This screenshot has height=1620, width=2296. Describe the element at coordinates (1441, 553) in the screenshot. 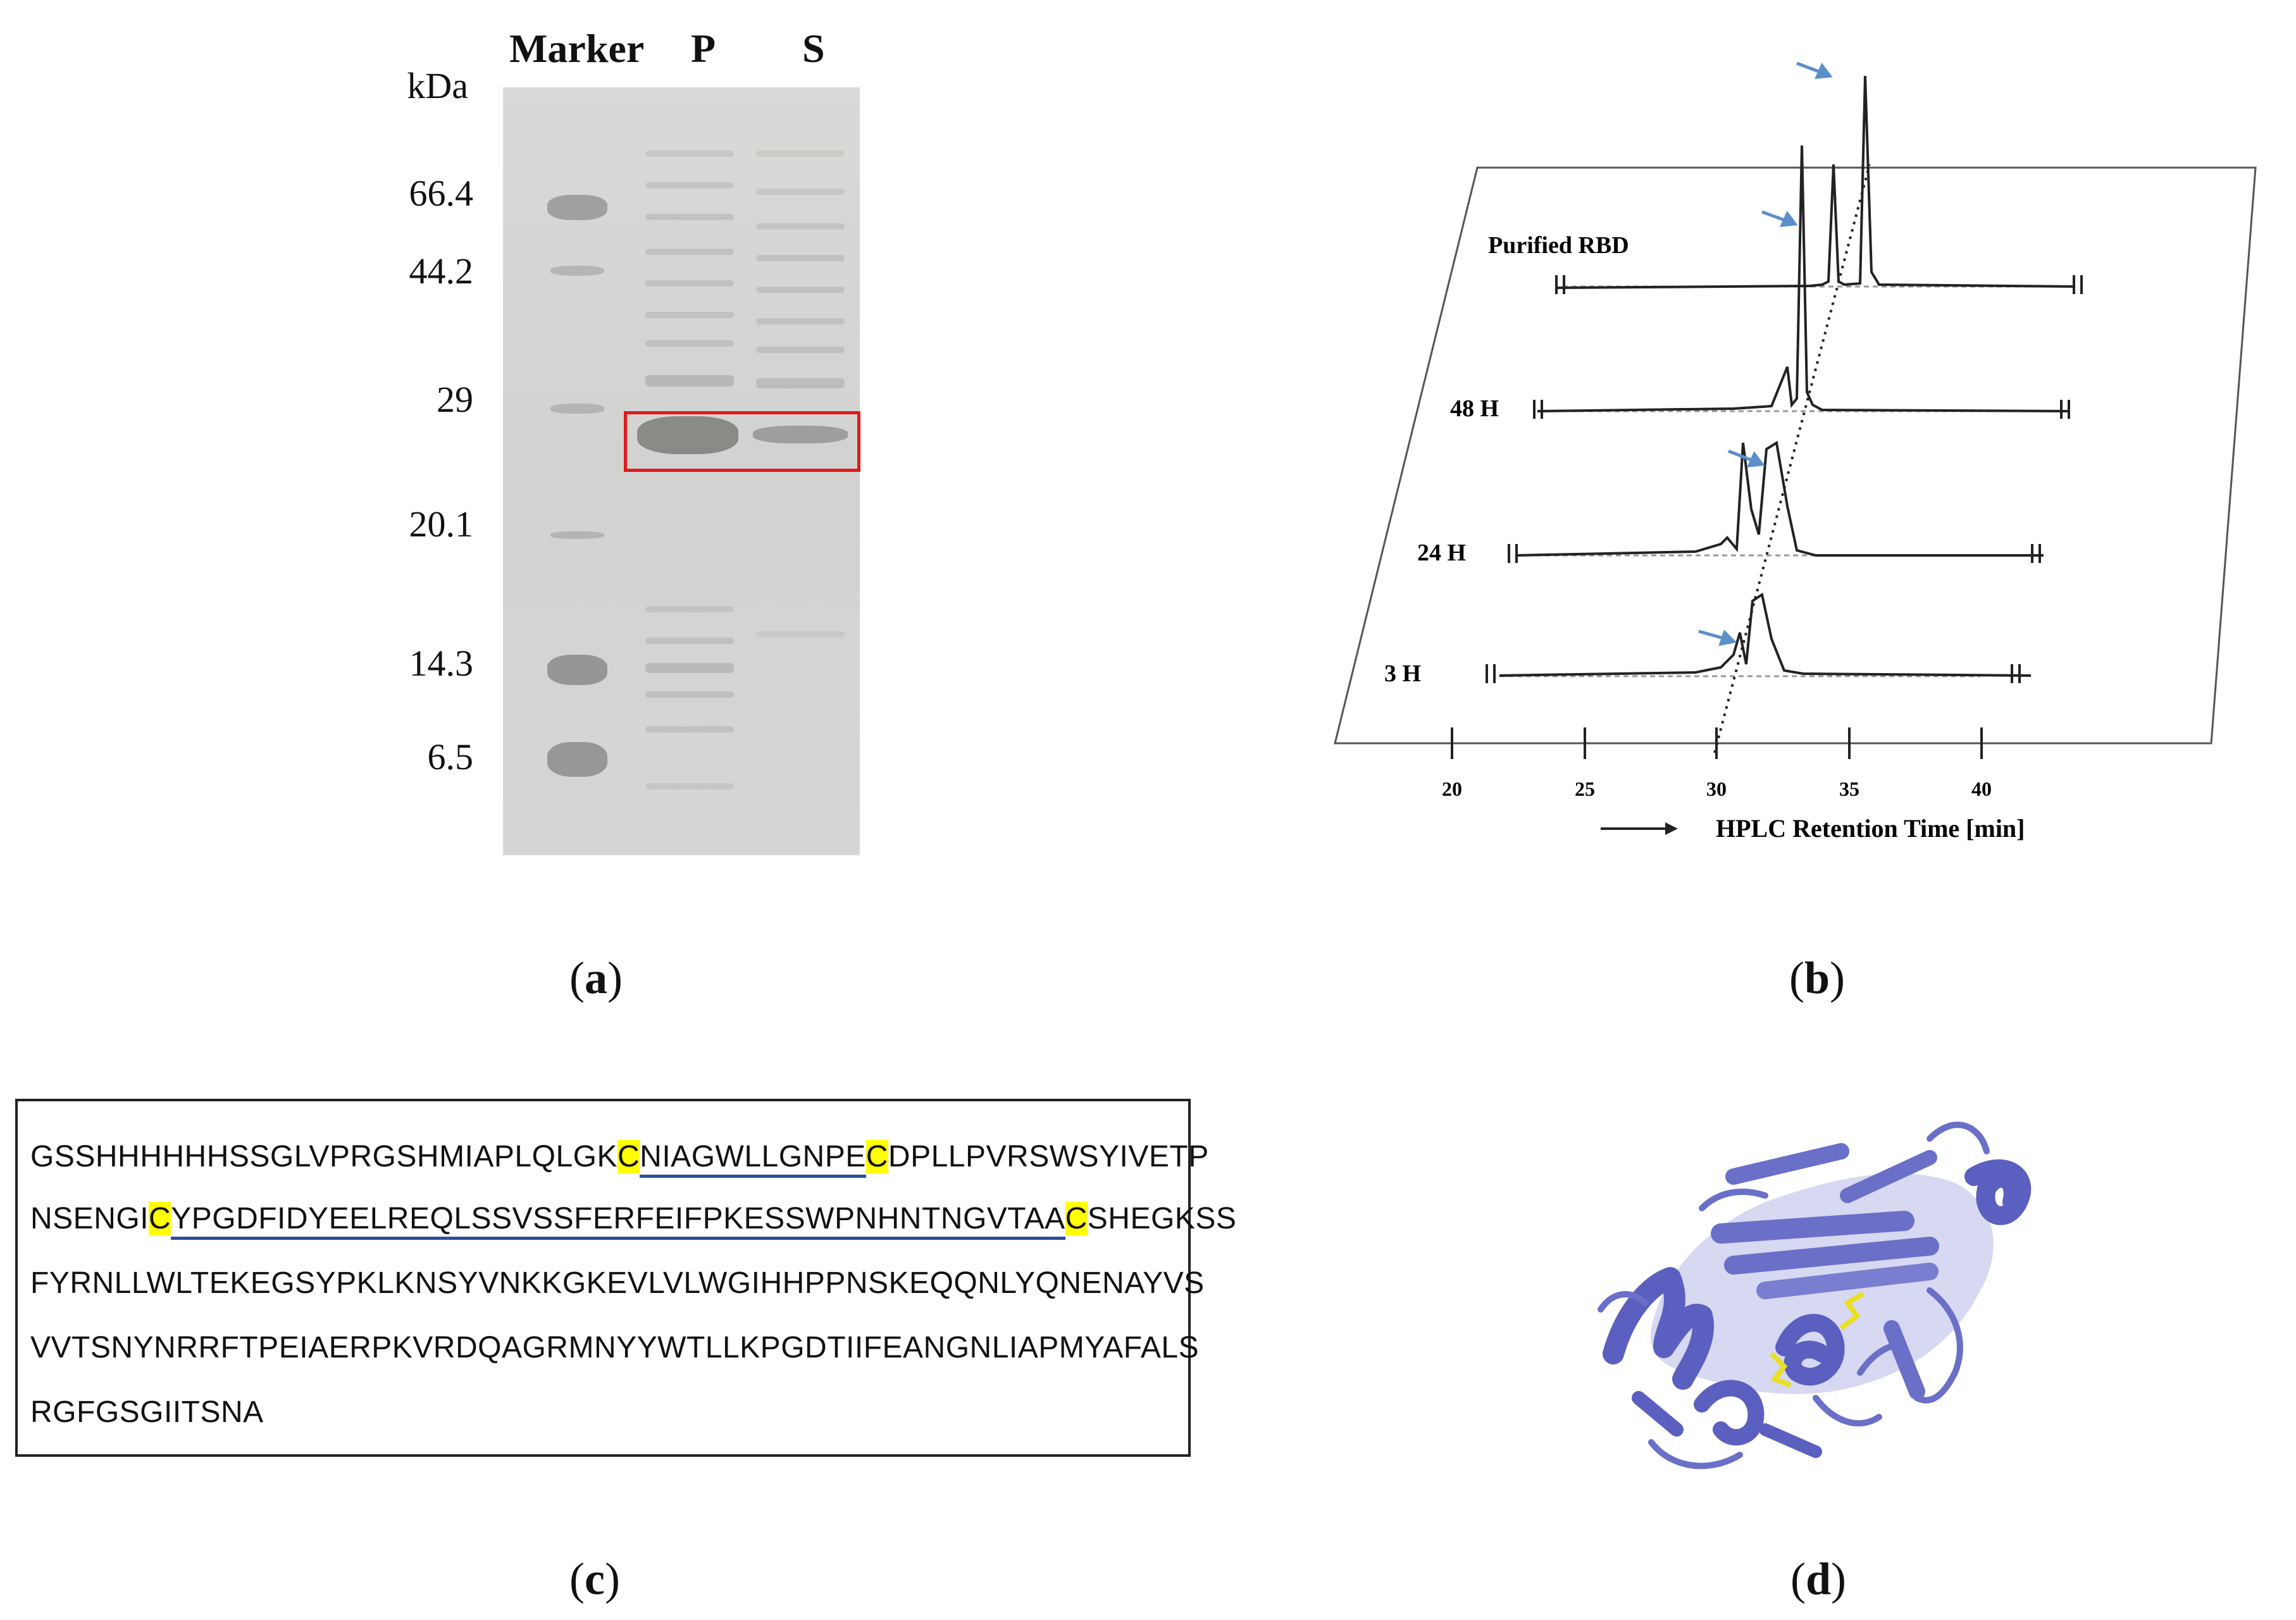

I see `trace-label-24h: 24 H` at that location.